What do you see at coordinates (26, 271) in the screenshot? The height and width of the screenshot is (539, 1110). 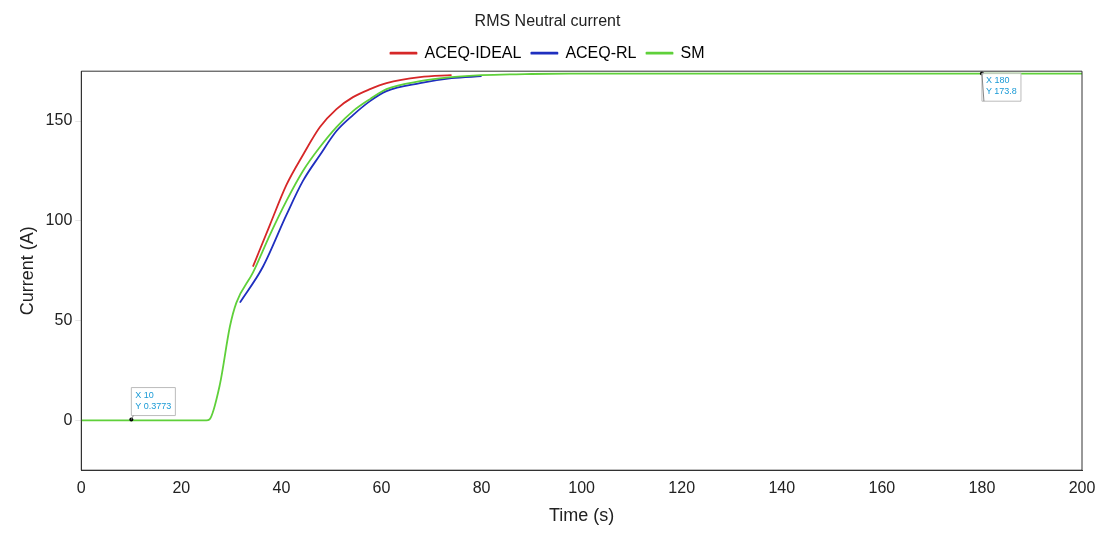 I see `y-axis-title: Current (A)` at bounding box center [26, 271].